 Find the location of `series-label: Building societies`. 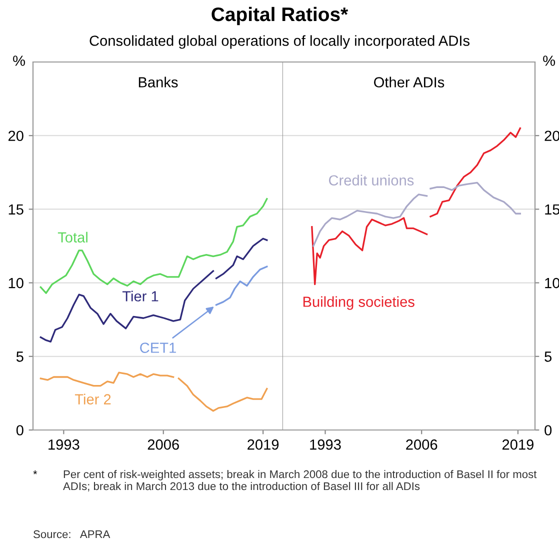

series-label: Building societies is located at coordinates (358, 303).